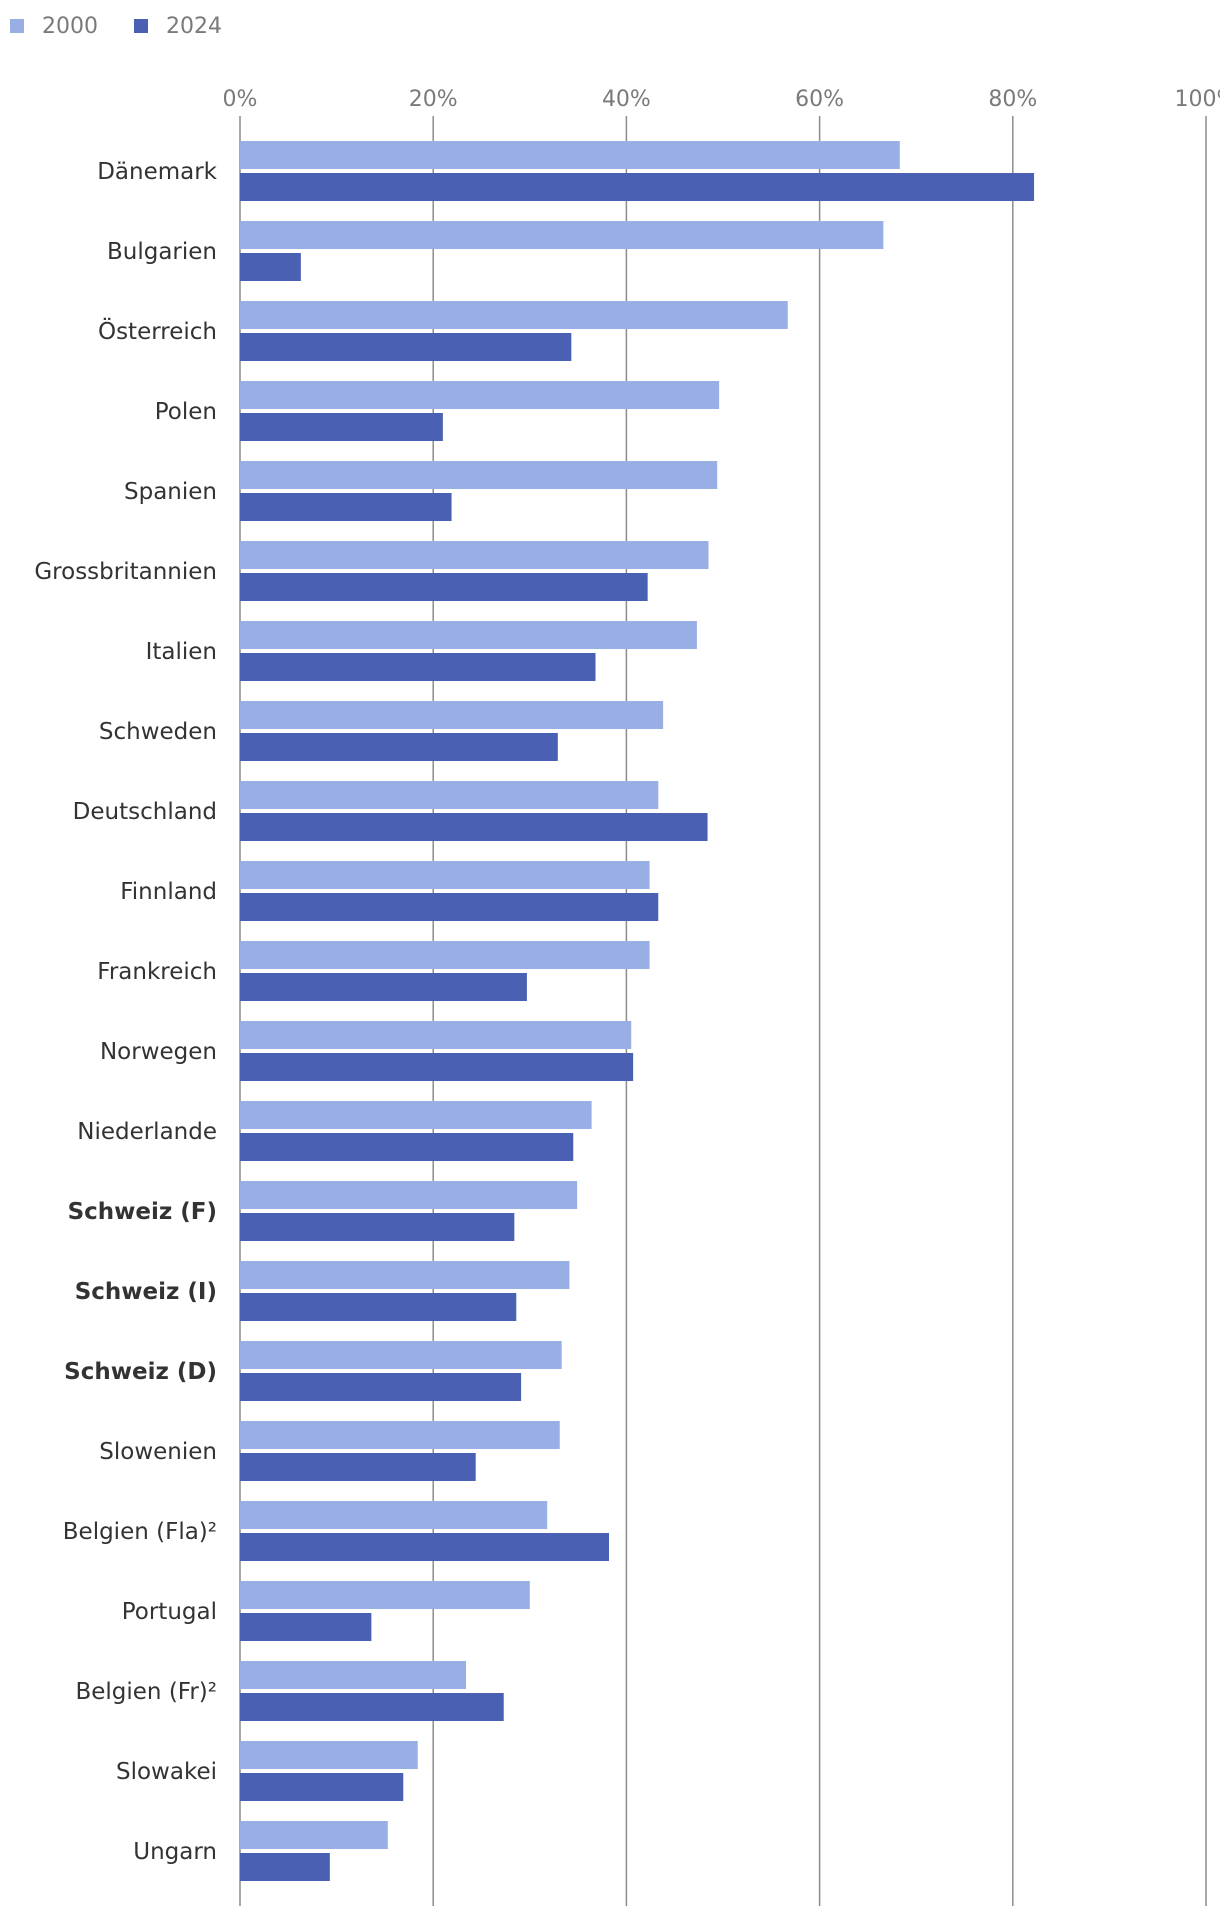  What do you see at coordinates (142, 1212) in the screenshot?
I see `category-label: Schweiz (F)` at bounding box center [142, 1212].